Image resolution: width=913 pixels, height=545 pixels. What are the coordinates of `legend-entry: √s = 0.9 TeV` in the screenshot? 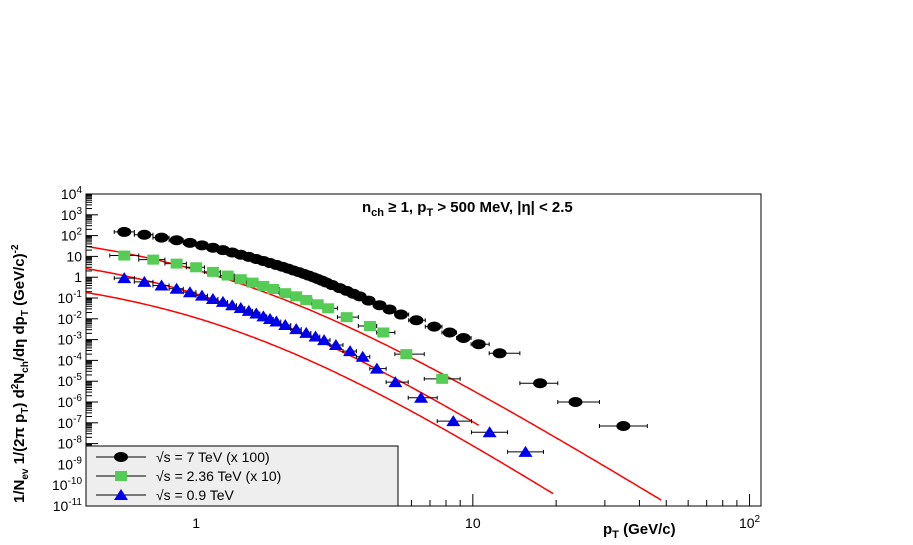 It's located at (165, 495).